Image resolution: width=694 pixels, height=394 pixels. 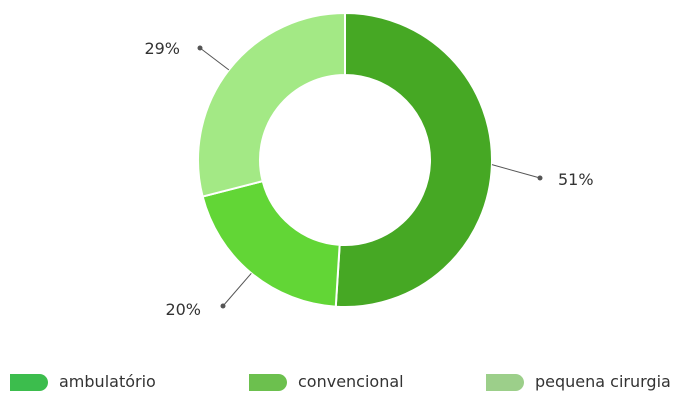 I want to click on legend-swatch-pequena-cirurgia, so click(x=505, y=382).